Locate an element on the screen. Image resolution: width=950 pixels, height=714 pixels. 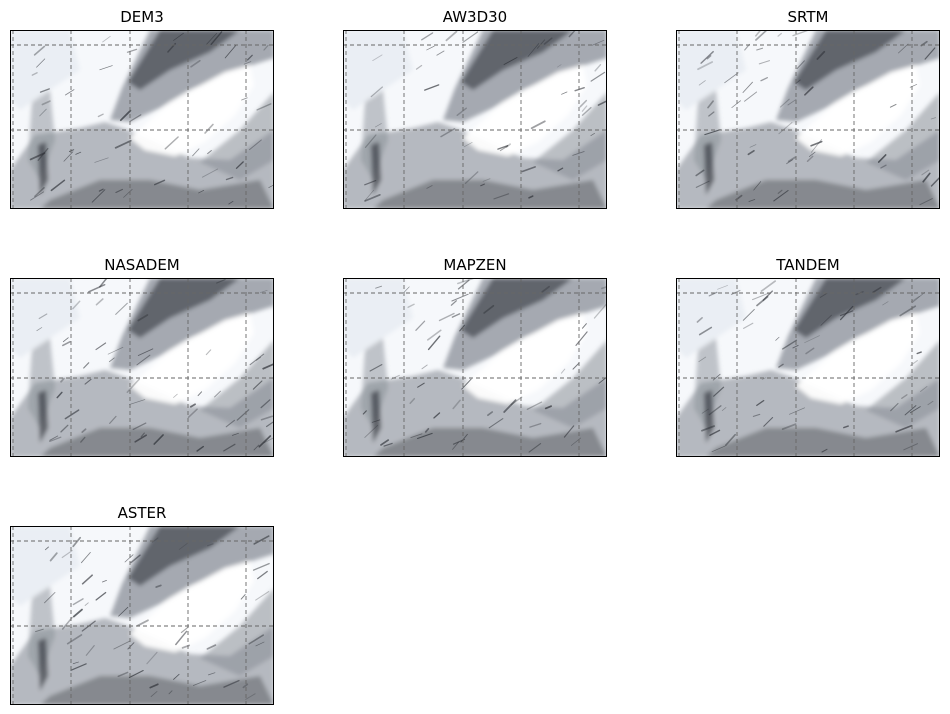
panel-title: SRTM is located at coordinates (808, 17).